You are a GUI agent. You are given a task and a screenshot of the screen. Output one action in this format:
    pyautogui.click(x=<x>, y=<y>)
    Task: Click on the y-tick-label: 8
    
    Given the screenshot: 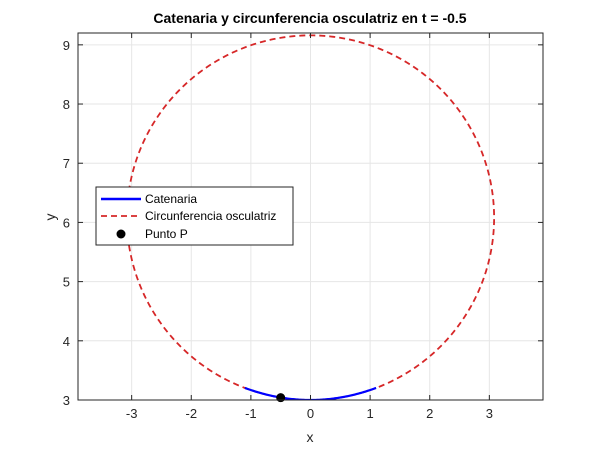 What is the action you would take?
    pyautogui.click(x=66, y=104)
    